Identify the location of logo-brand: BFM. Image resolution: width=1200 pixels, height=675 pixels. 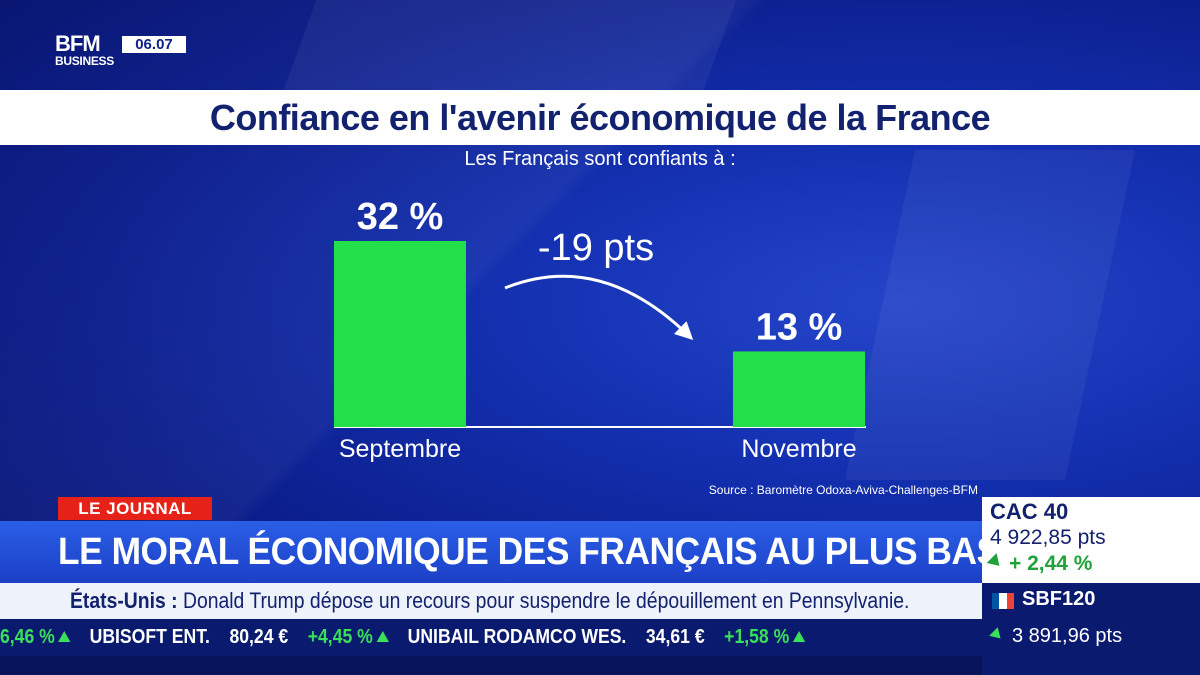
(78, 43).